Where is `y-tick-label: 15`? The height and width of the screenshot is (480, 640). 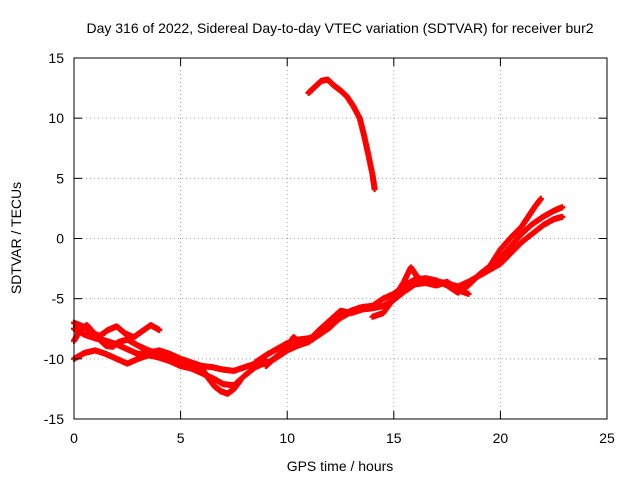
y-tick-label: 15 is located at coordinates (56, 58).